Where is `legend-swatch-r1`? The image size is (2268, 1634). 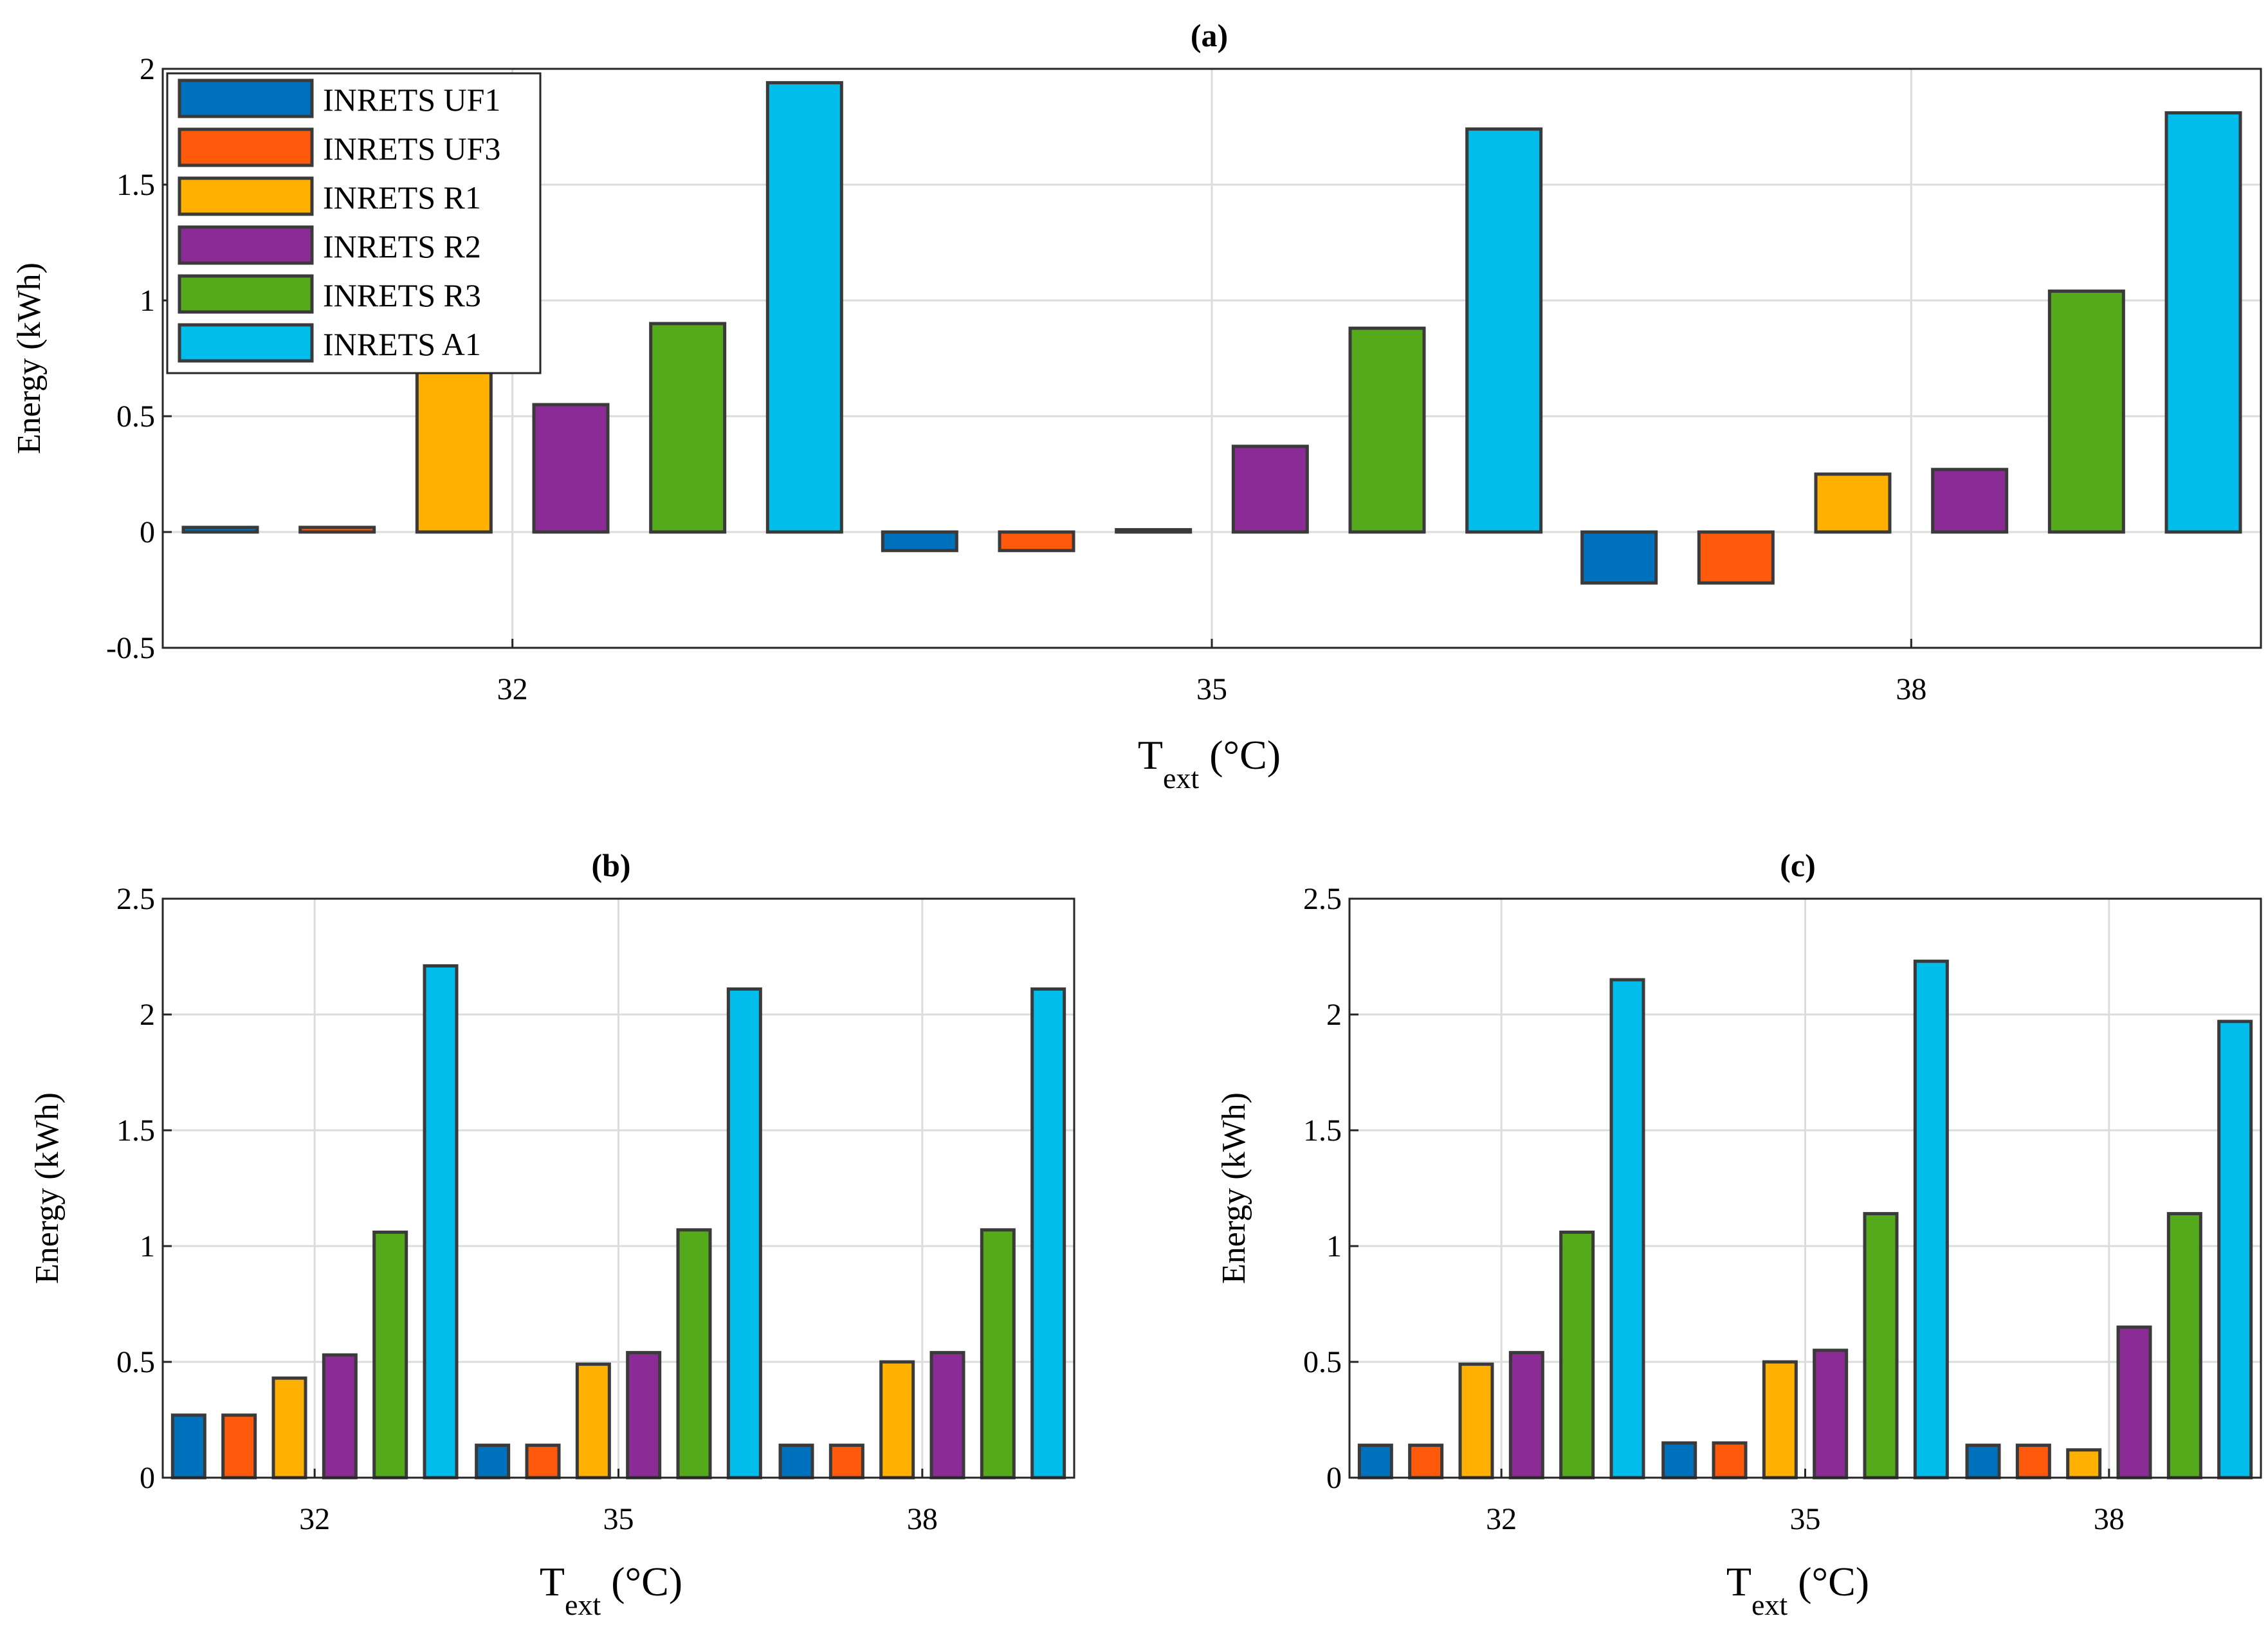 legend-swatch-r1 is located at coordinates (246, 196).